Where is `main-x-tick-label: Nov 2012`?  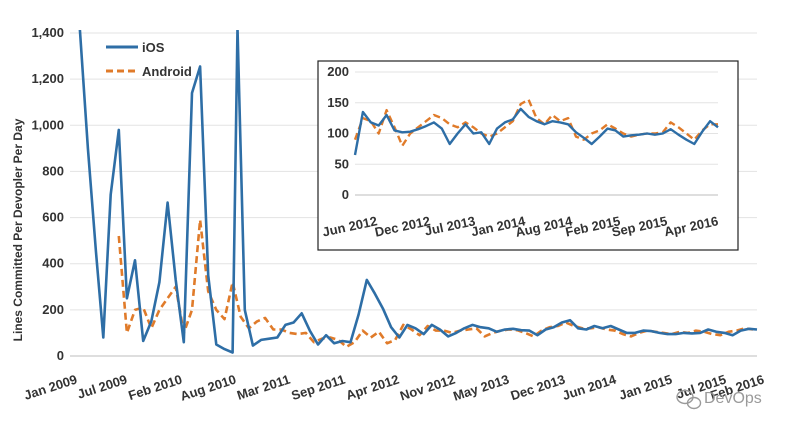
main-x-tick-label: Nov 2012 is located at coordinates (427, 388).